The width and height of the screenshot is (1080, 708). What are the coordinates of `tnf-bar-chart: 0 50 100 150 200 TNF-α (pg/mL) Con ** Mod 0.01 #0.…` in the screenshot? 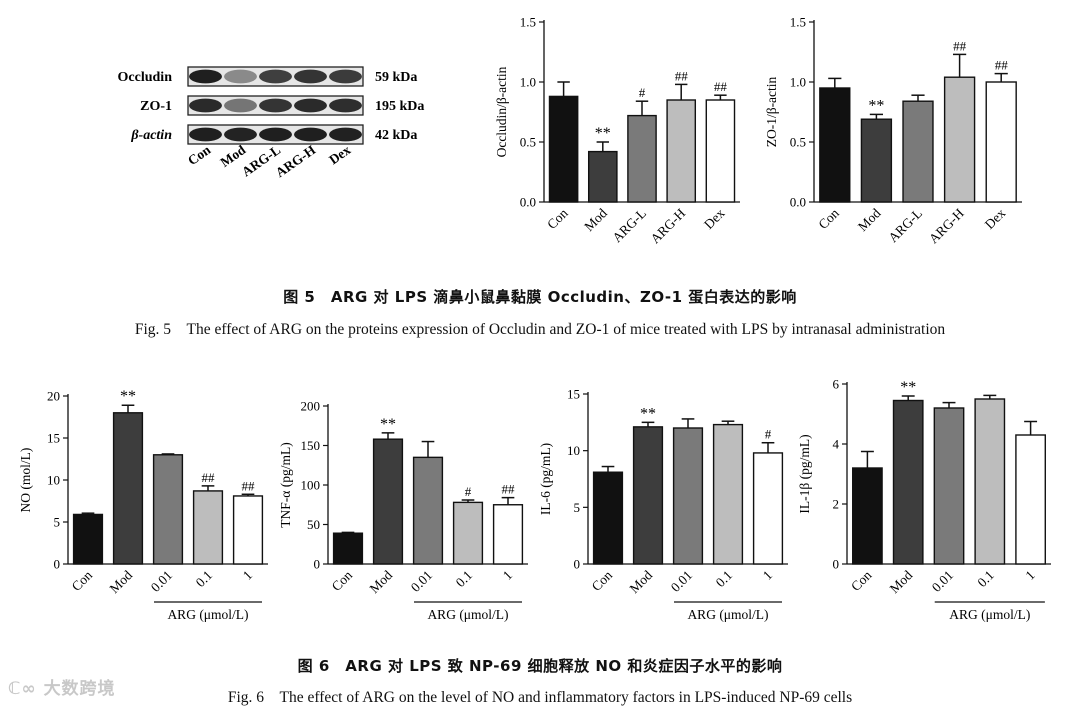 It's located at (404, 510).